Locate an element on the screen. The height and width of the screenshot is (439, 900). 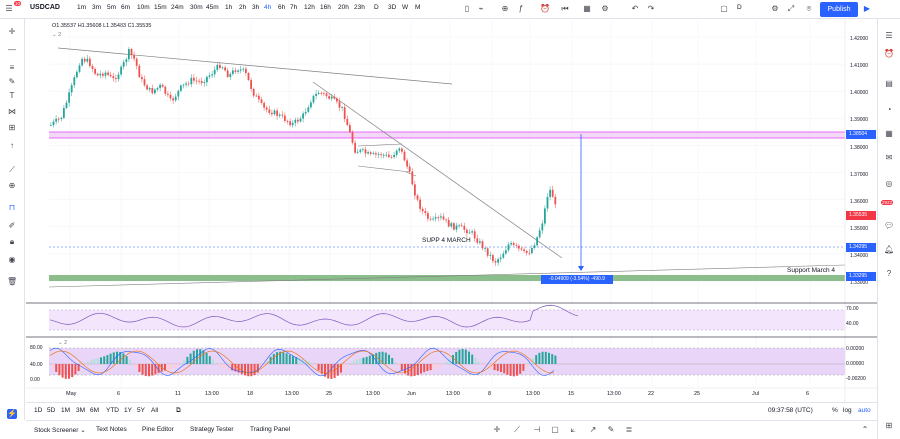
watchlist-icon: ☰ is located at coordinates (889, 35).